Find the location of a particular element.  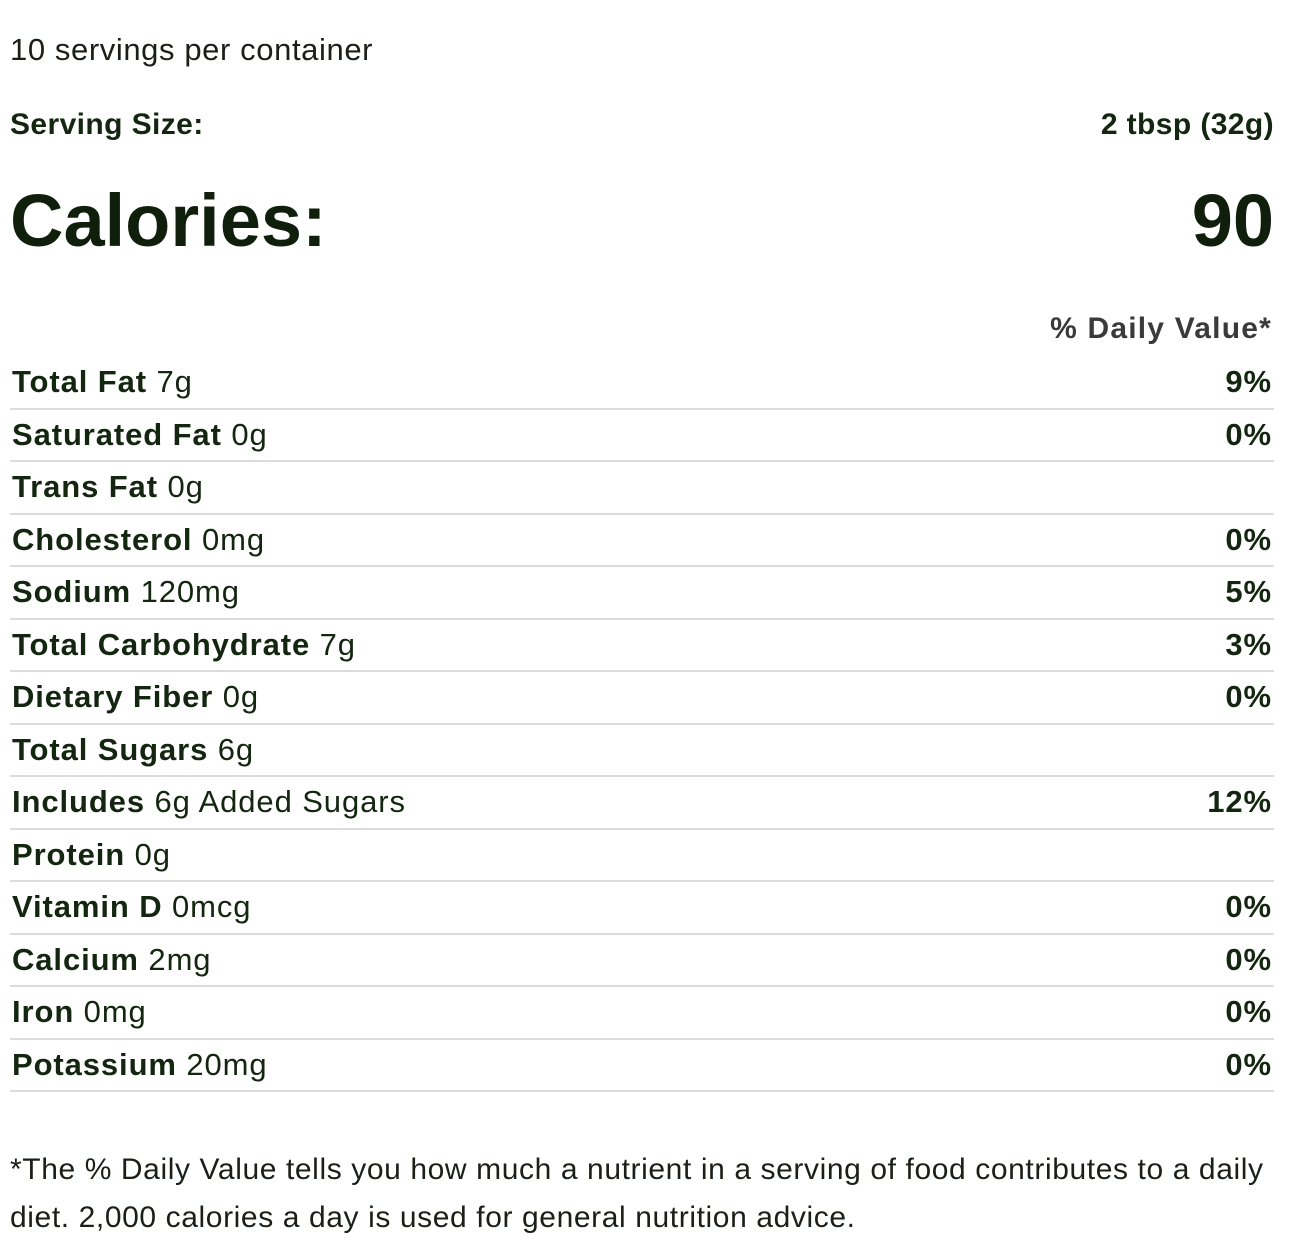

serving-size-row: Serving Size: 2 tbsp (32g) is located at coordinates (642, 125).